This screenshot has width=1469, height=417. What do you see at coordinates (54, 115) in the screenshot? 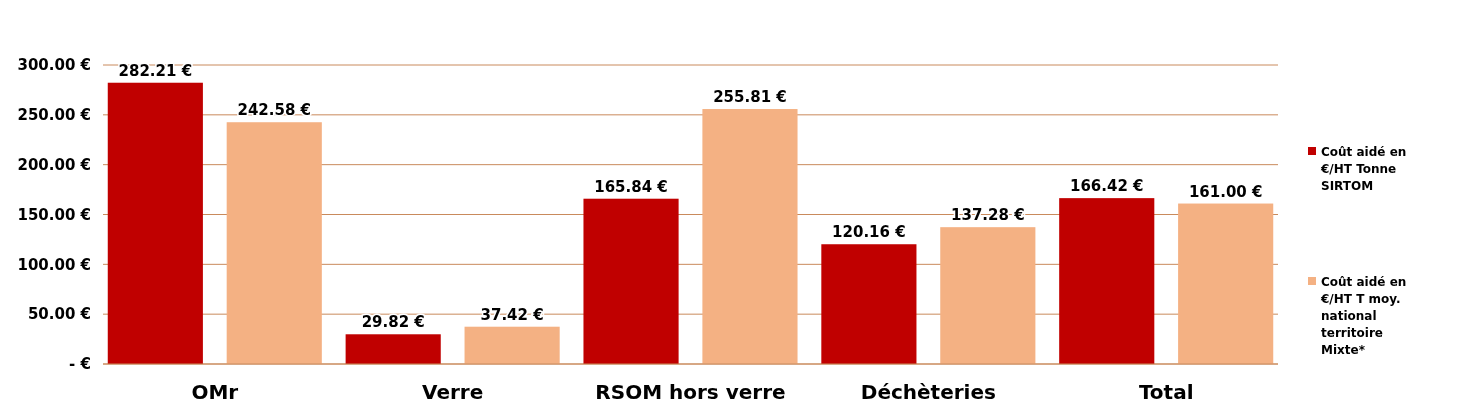
I see `y-tick-label: 250.00 €` at bounding box center [54, 115].